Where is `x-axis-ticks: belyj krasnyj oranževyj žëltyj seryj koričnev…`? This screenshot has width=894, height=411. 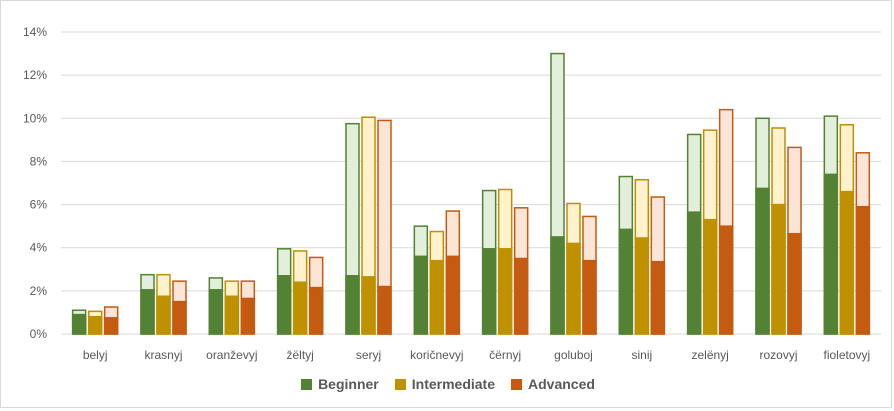
x-axis-ticks: belyj krasnyj oranževyj žëltyj seryj koričnev… is located at coordinates (476, 355).